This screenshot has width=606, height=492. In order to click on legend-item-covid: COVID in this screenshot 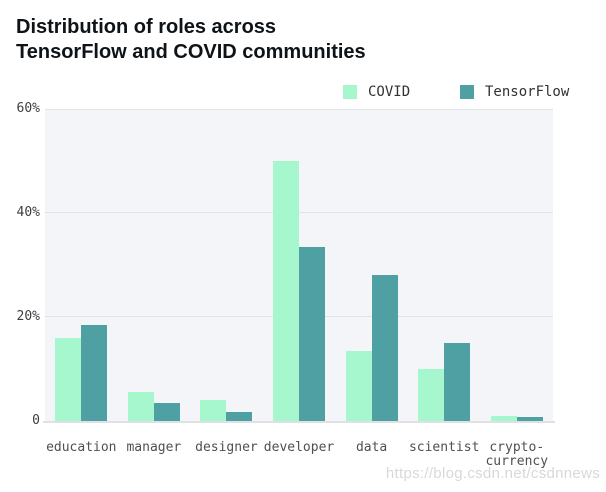, I will do `click(376, 92)`.